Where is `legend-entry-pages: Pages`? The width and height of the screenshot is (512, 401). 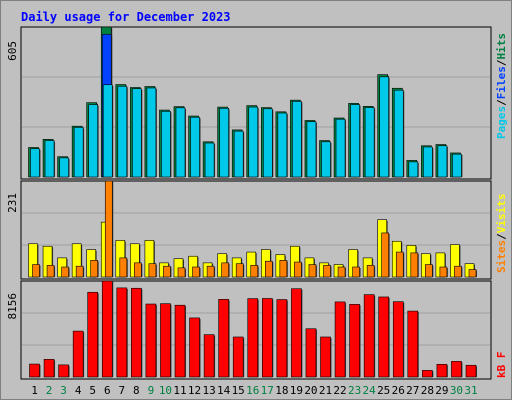
legend-entry-pages: Pages is located at coordinates (501, 122).